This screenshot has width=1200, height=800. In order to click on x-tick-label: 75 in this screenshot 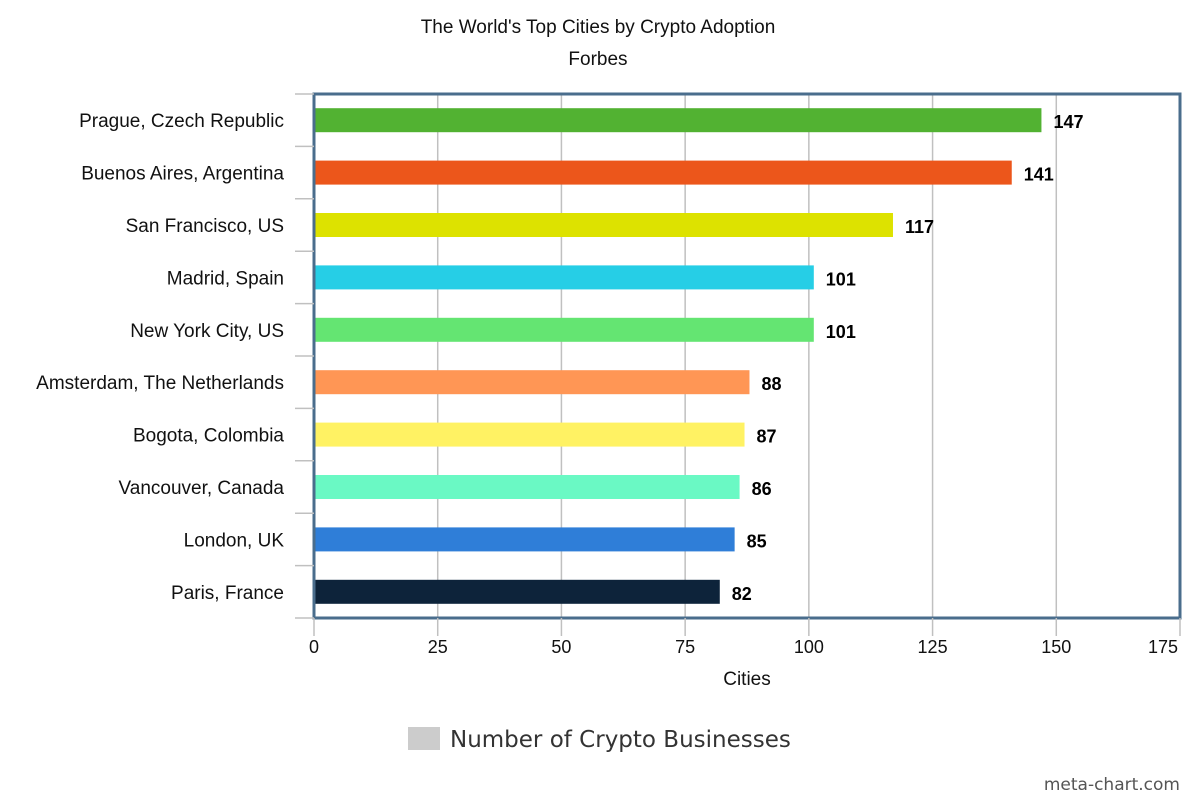, I will do `click(685, 647)`.